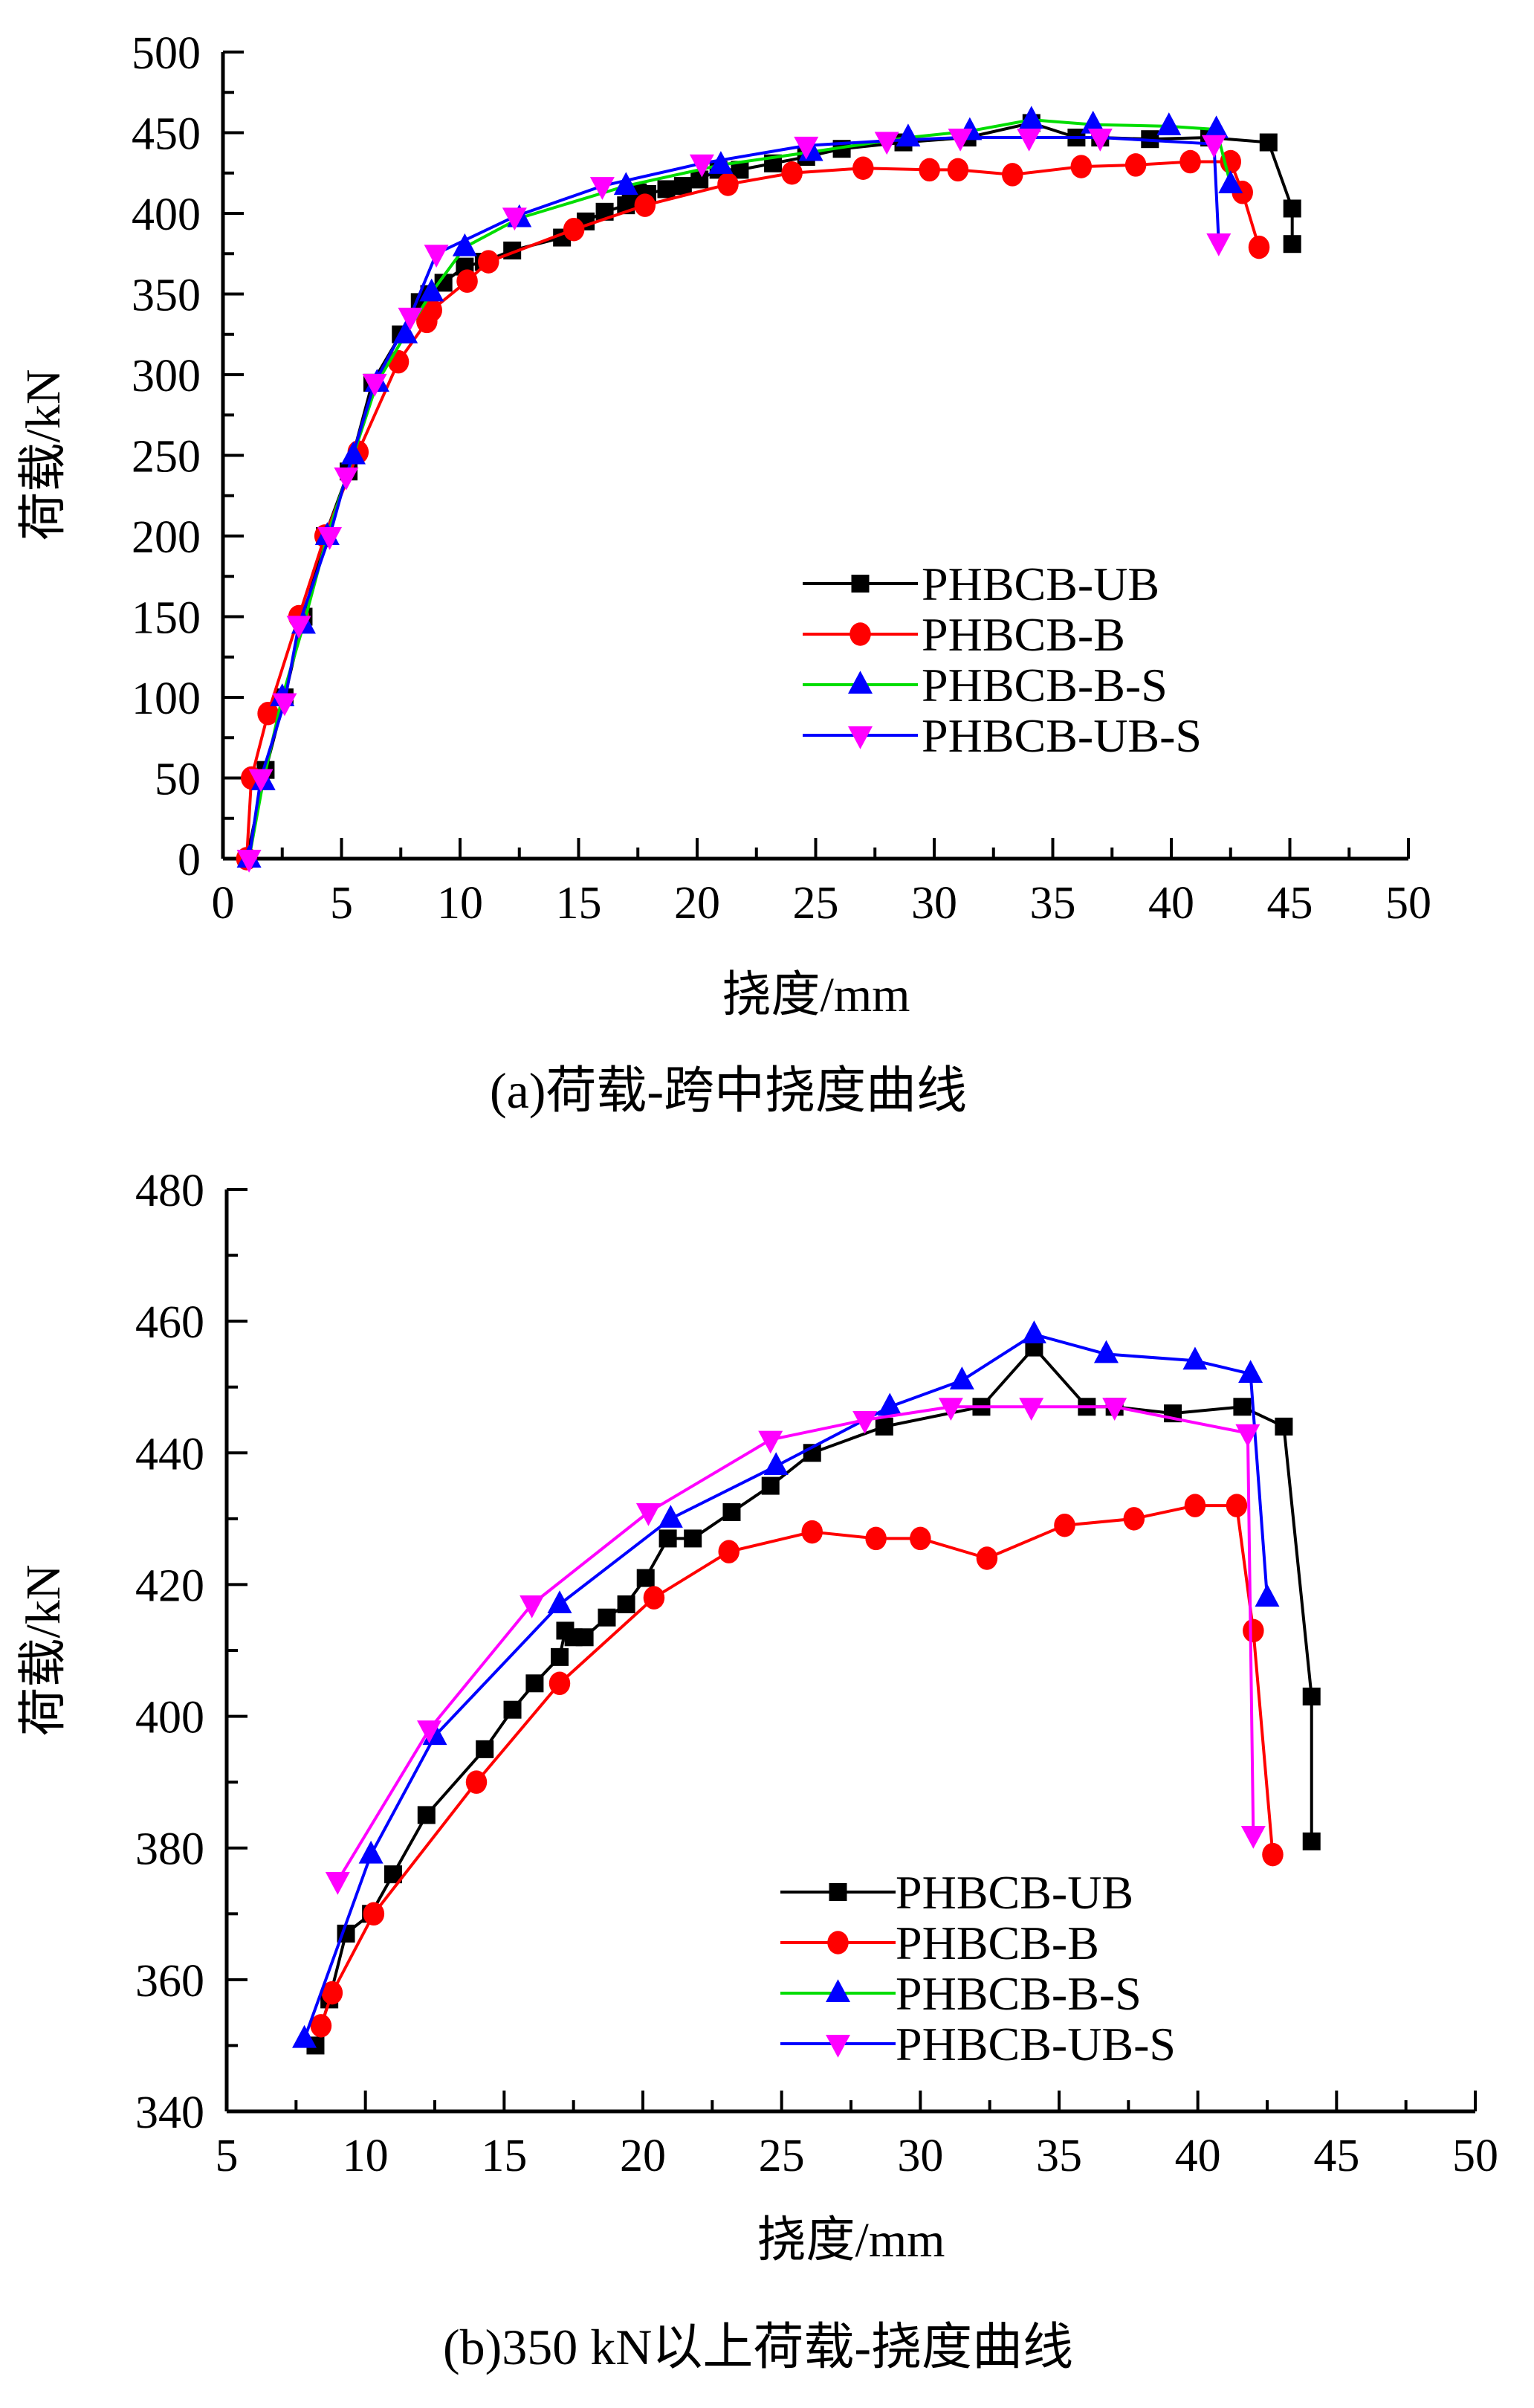  I want to click on chart-b-x-tick-label: 20, so click(643, 2156).